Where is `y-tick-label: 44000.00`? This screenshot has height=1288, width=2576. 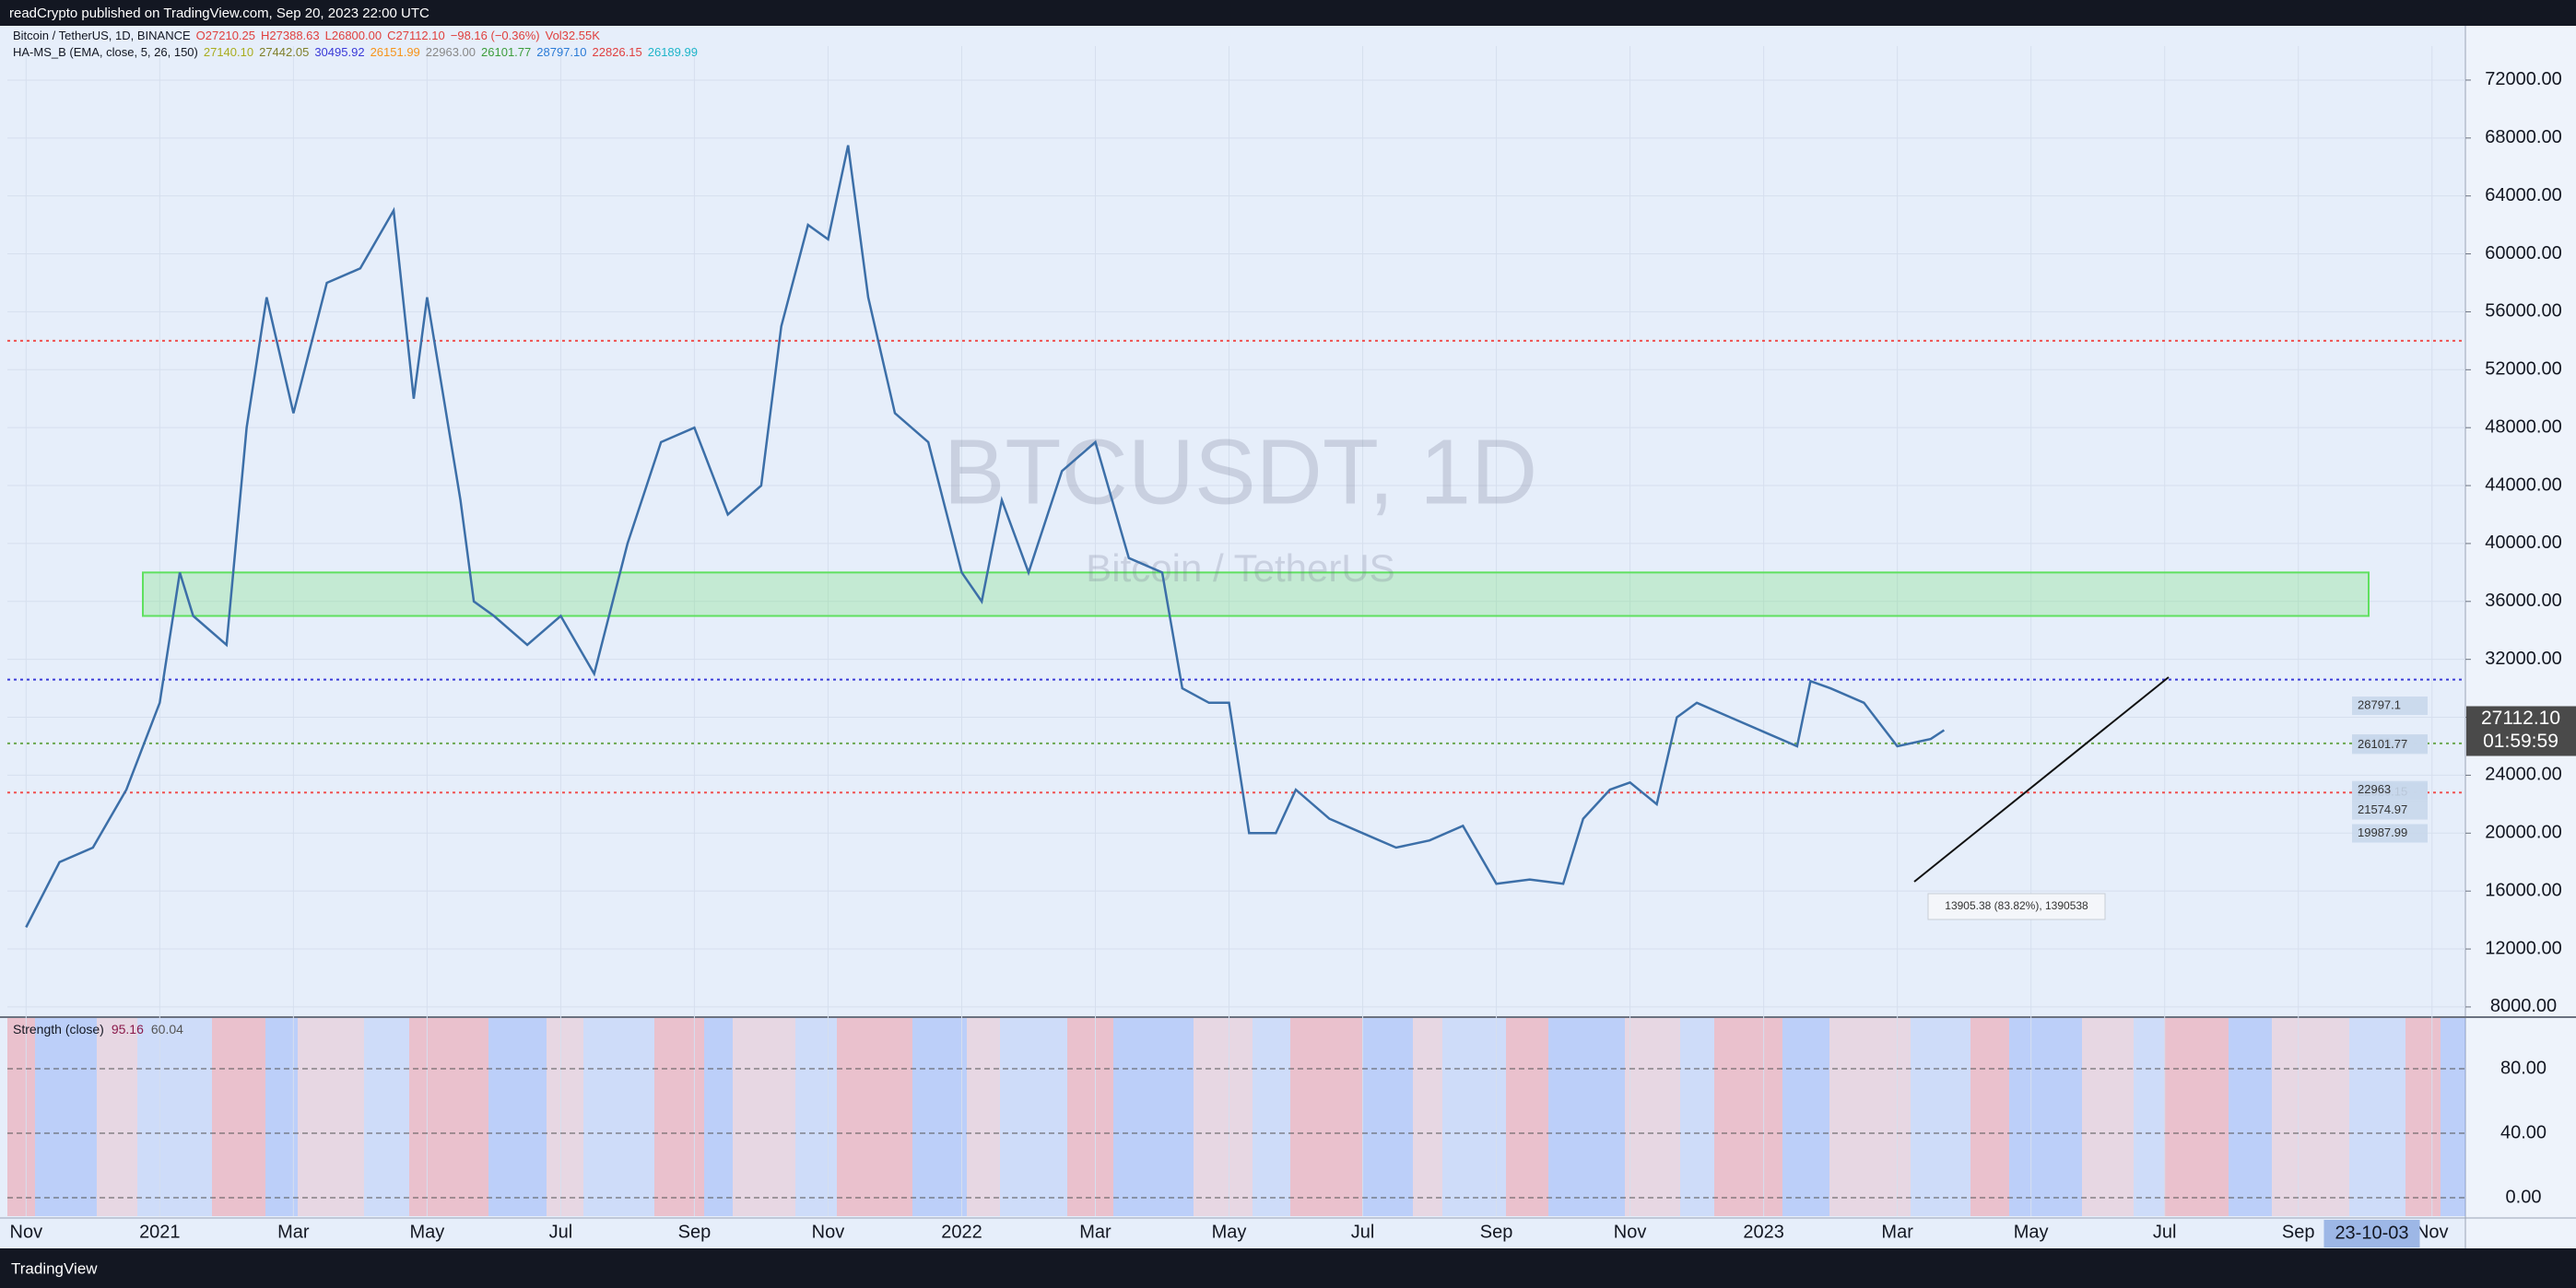 y-tick-label: 44000.00 is located at coordinates (2523, 484).